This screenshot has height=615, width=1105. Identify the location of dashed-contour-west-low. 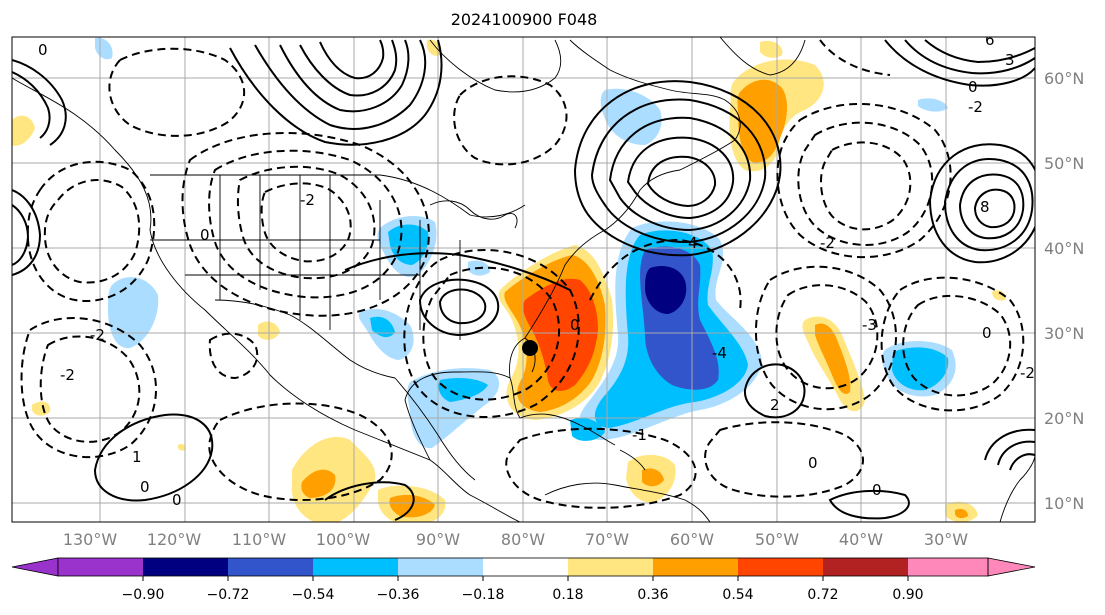
(91, 231).